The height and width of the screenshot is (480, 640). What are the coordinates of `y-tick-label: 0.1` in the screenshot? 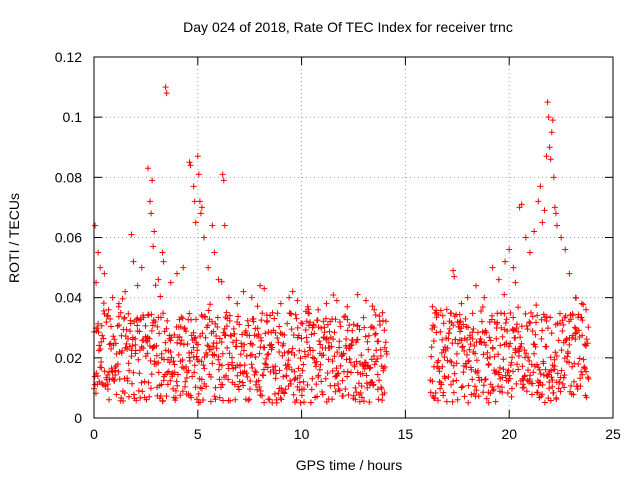 It's located at (73, 117).